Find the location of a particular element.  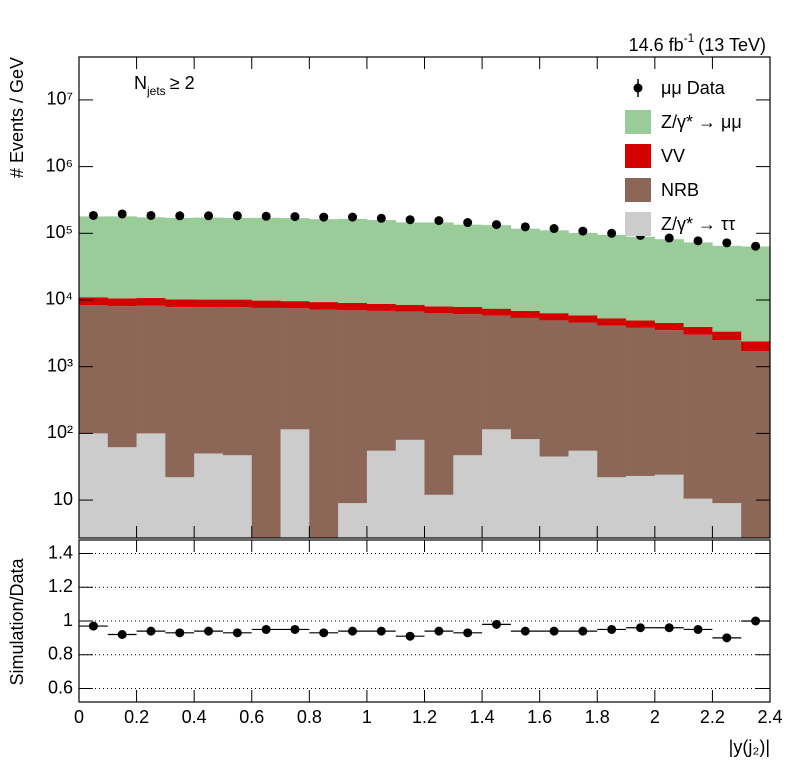

legend: μμ Data Z/γ* → μμ VV NRB Z/γ* → ττ is located at coordinates (683, 157).